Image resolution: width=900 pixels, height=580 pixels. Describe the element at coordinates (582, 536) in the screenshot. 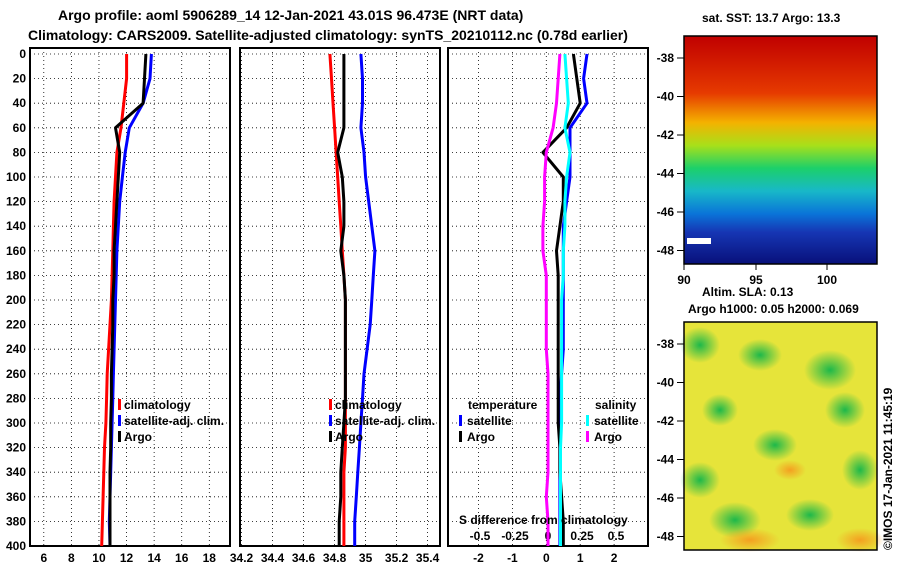

I see `s-diff-tick-label: 0.25` at that location.